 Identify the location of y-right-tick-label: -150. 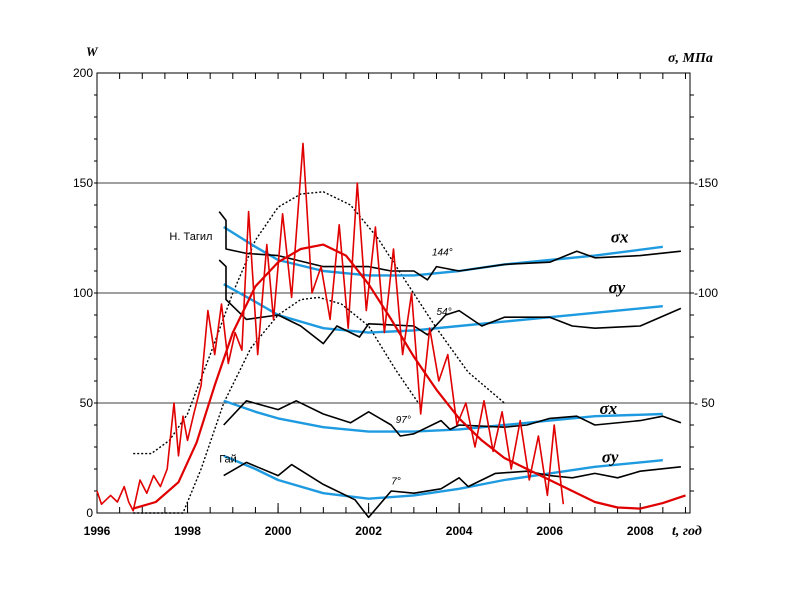
(706, 183).